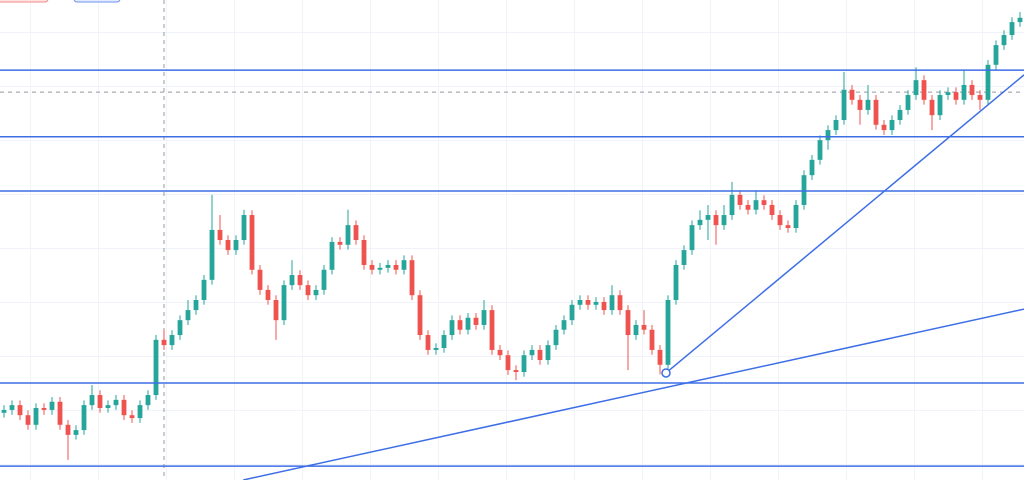 The height and width of the screenshot is (480, 1024). I want to click on sell-button, so click(24, 1).